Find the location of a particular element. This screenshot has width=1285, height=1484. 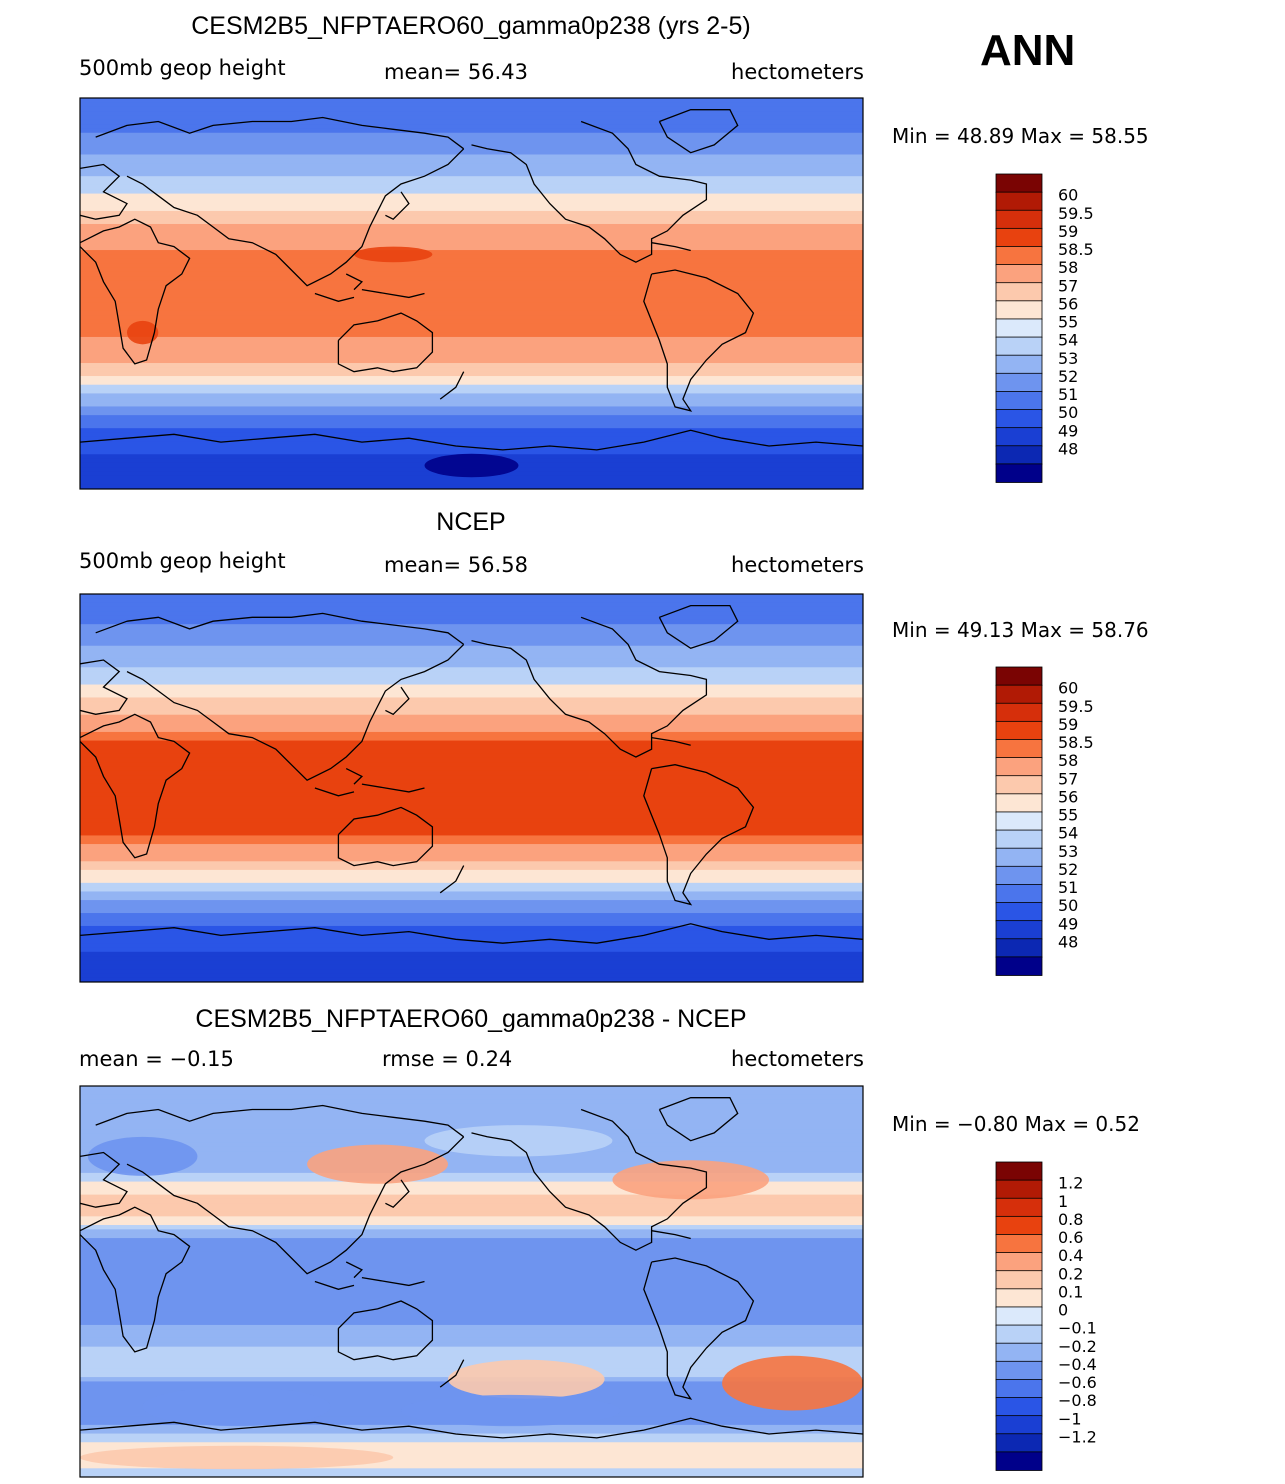

panel-1-minmax: Min = 48.89 Max = 58.55 is located at coordinates (1020, 136).